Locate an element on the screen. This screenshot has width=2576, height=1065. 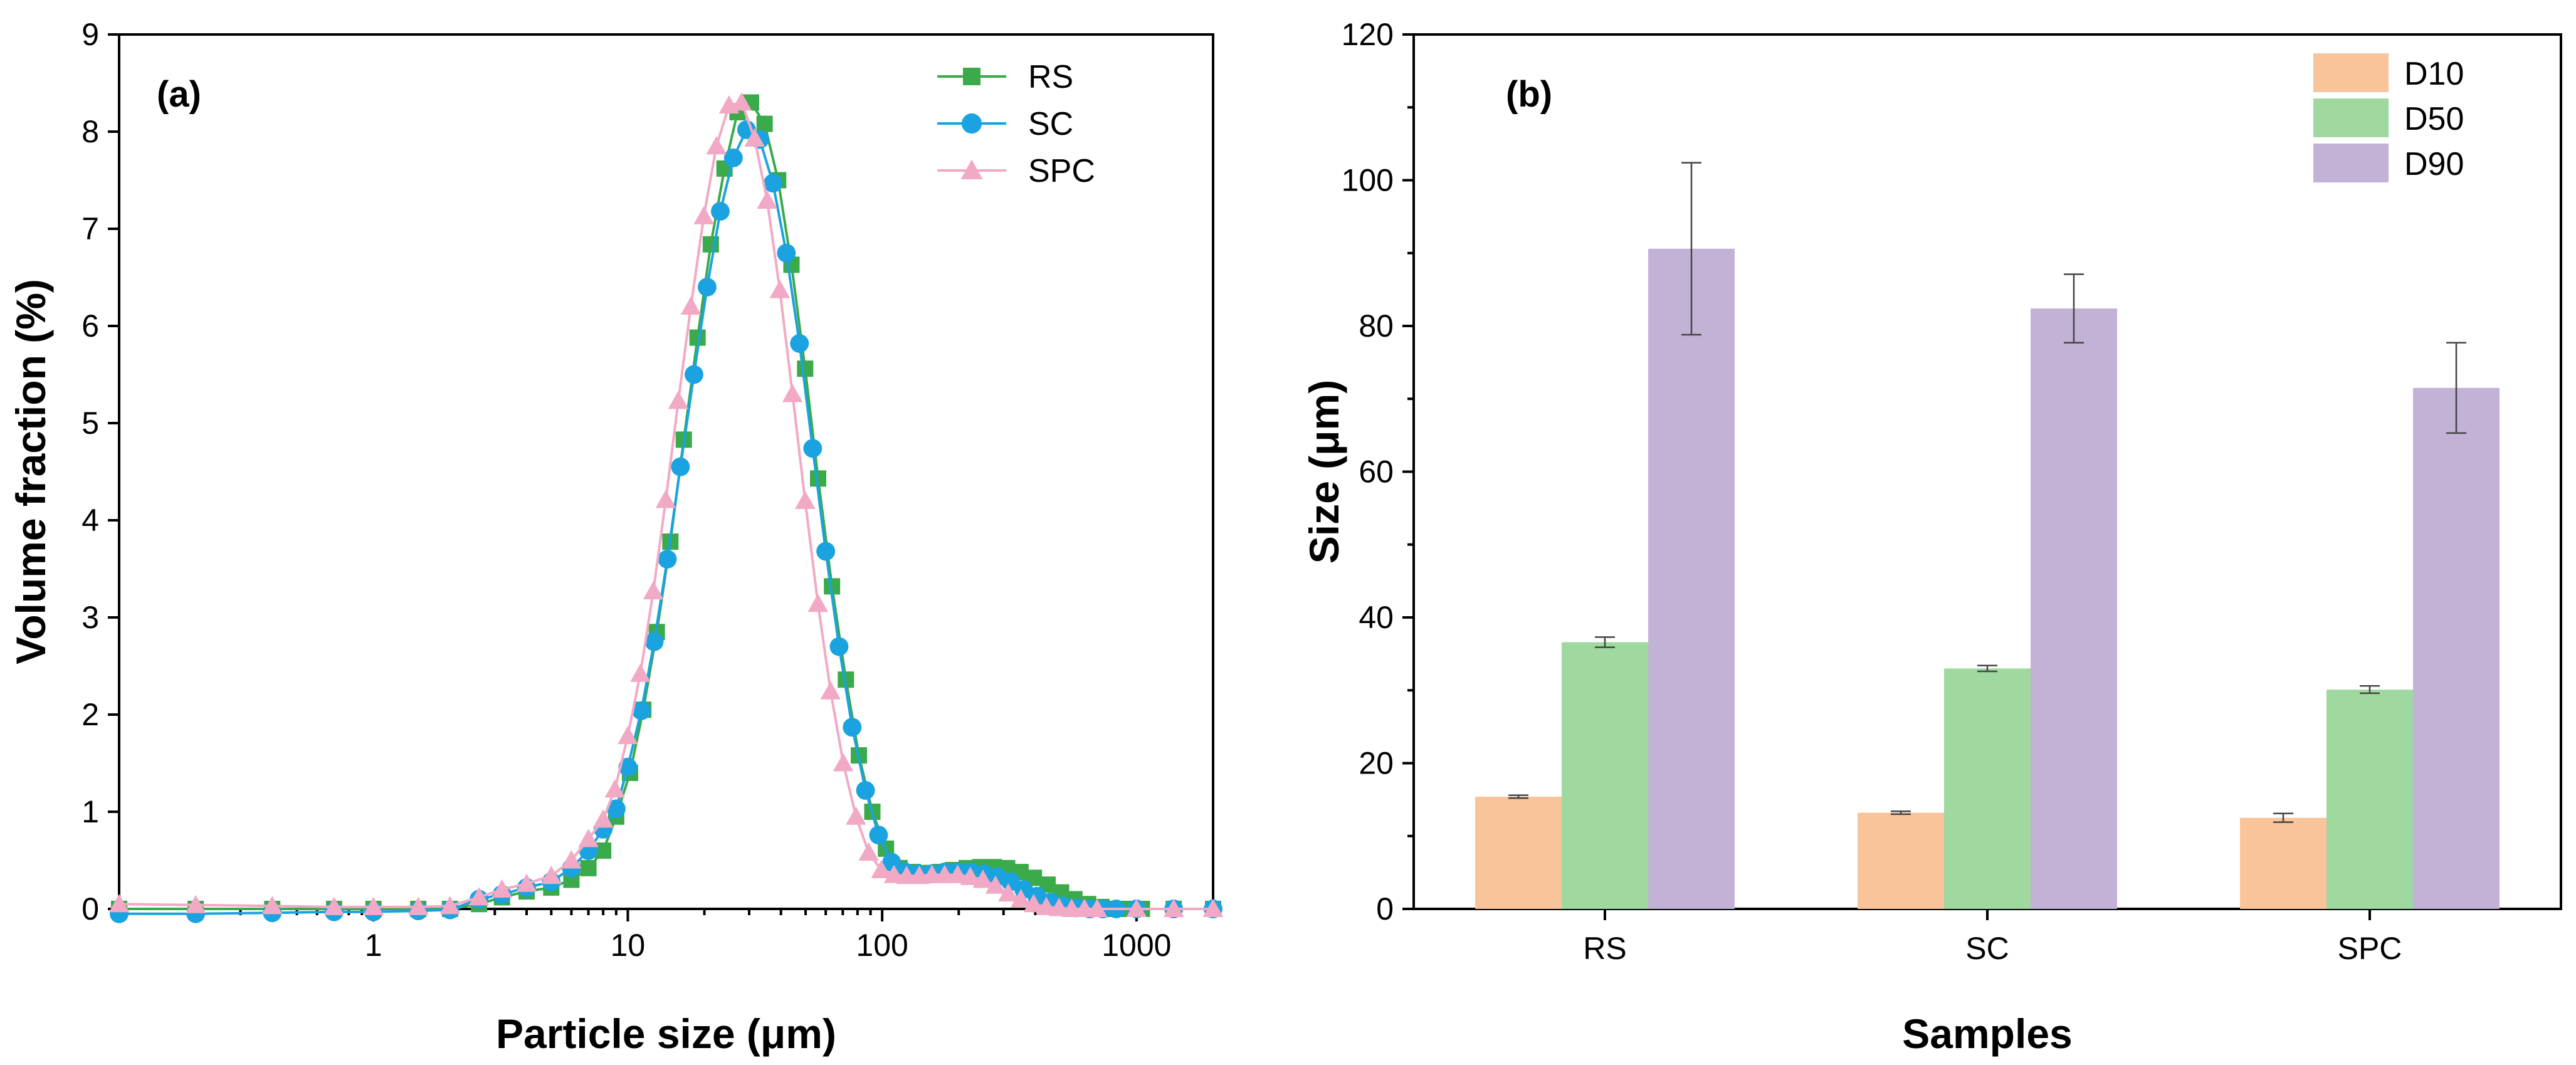
panel-a-y-tick-label: 3 is located at coordinates (90, 617).